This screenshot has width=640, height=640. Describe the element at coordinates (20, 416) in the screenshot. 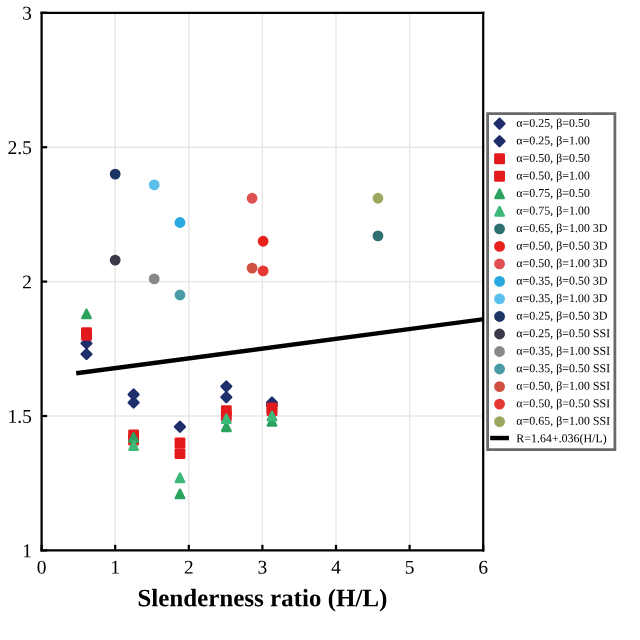

I see `y-tick-label: 1.5` at that location.